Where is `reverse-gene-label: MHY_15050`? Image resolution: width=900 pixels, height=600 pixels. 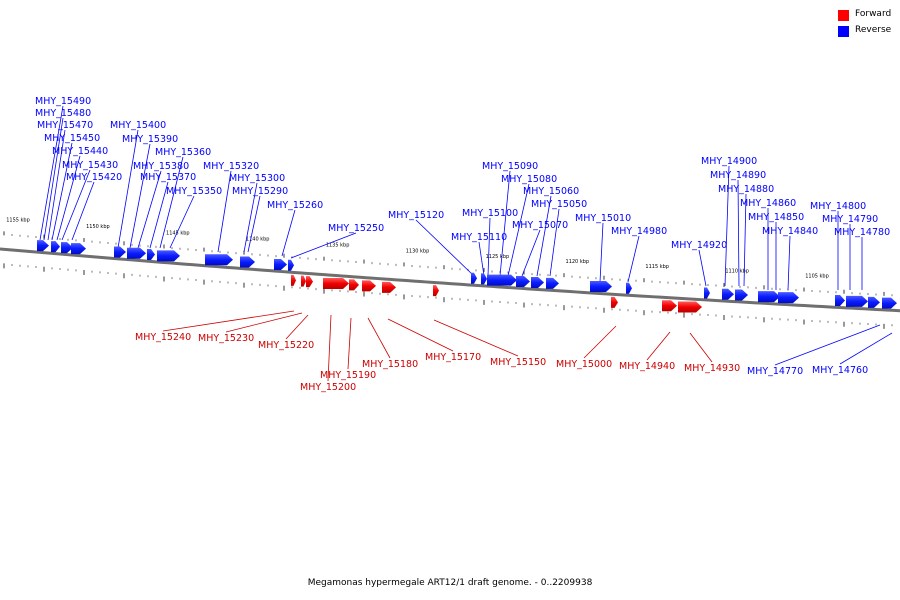
reverse-gene-label: MHY_15050 is located at coordinates (559, 204).